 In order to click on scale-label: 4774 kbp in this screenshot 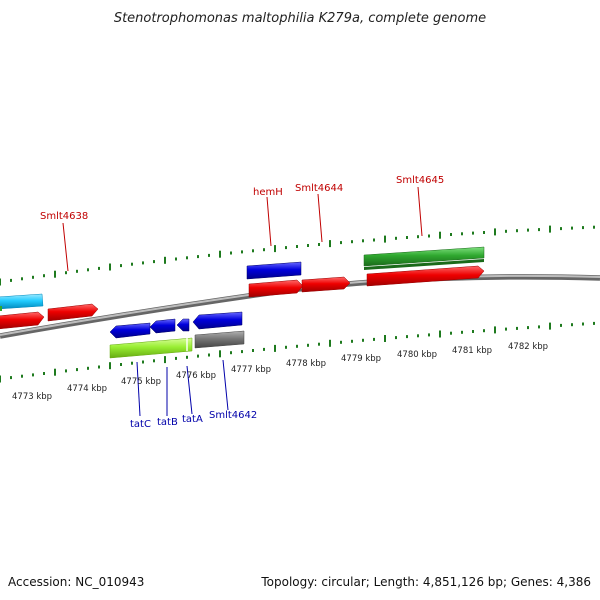, I will do `click(87, 389)`.